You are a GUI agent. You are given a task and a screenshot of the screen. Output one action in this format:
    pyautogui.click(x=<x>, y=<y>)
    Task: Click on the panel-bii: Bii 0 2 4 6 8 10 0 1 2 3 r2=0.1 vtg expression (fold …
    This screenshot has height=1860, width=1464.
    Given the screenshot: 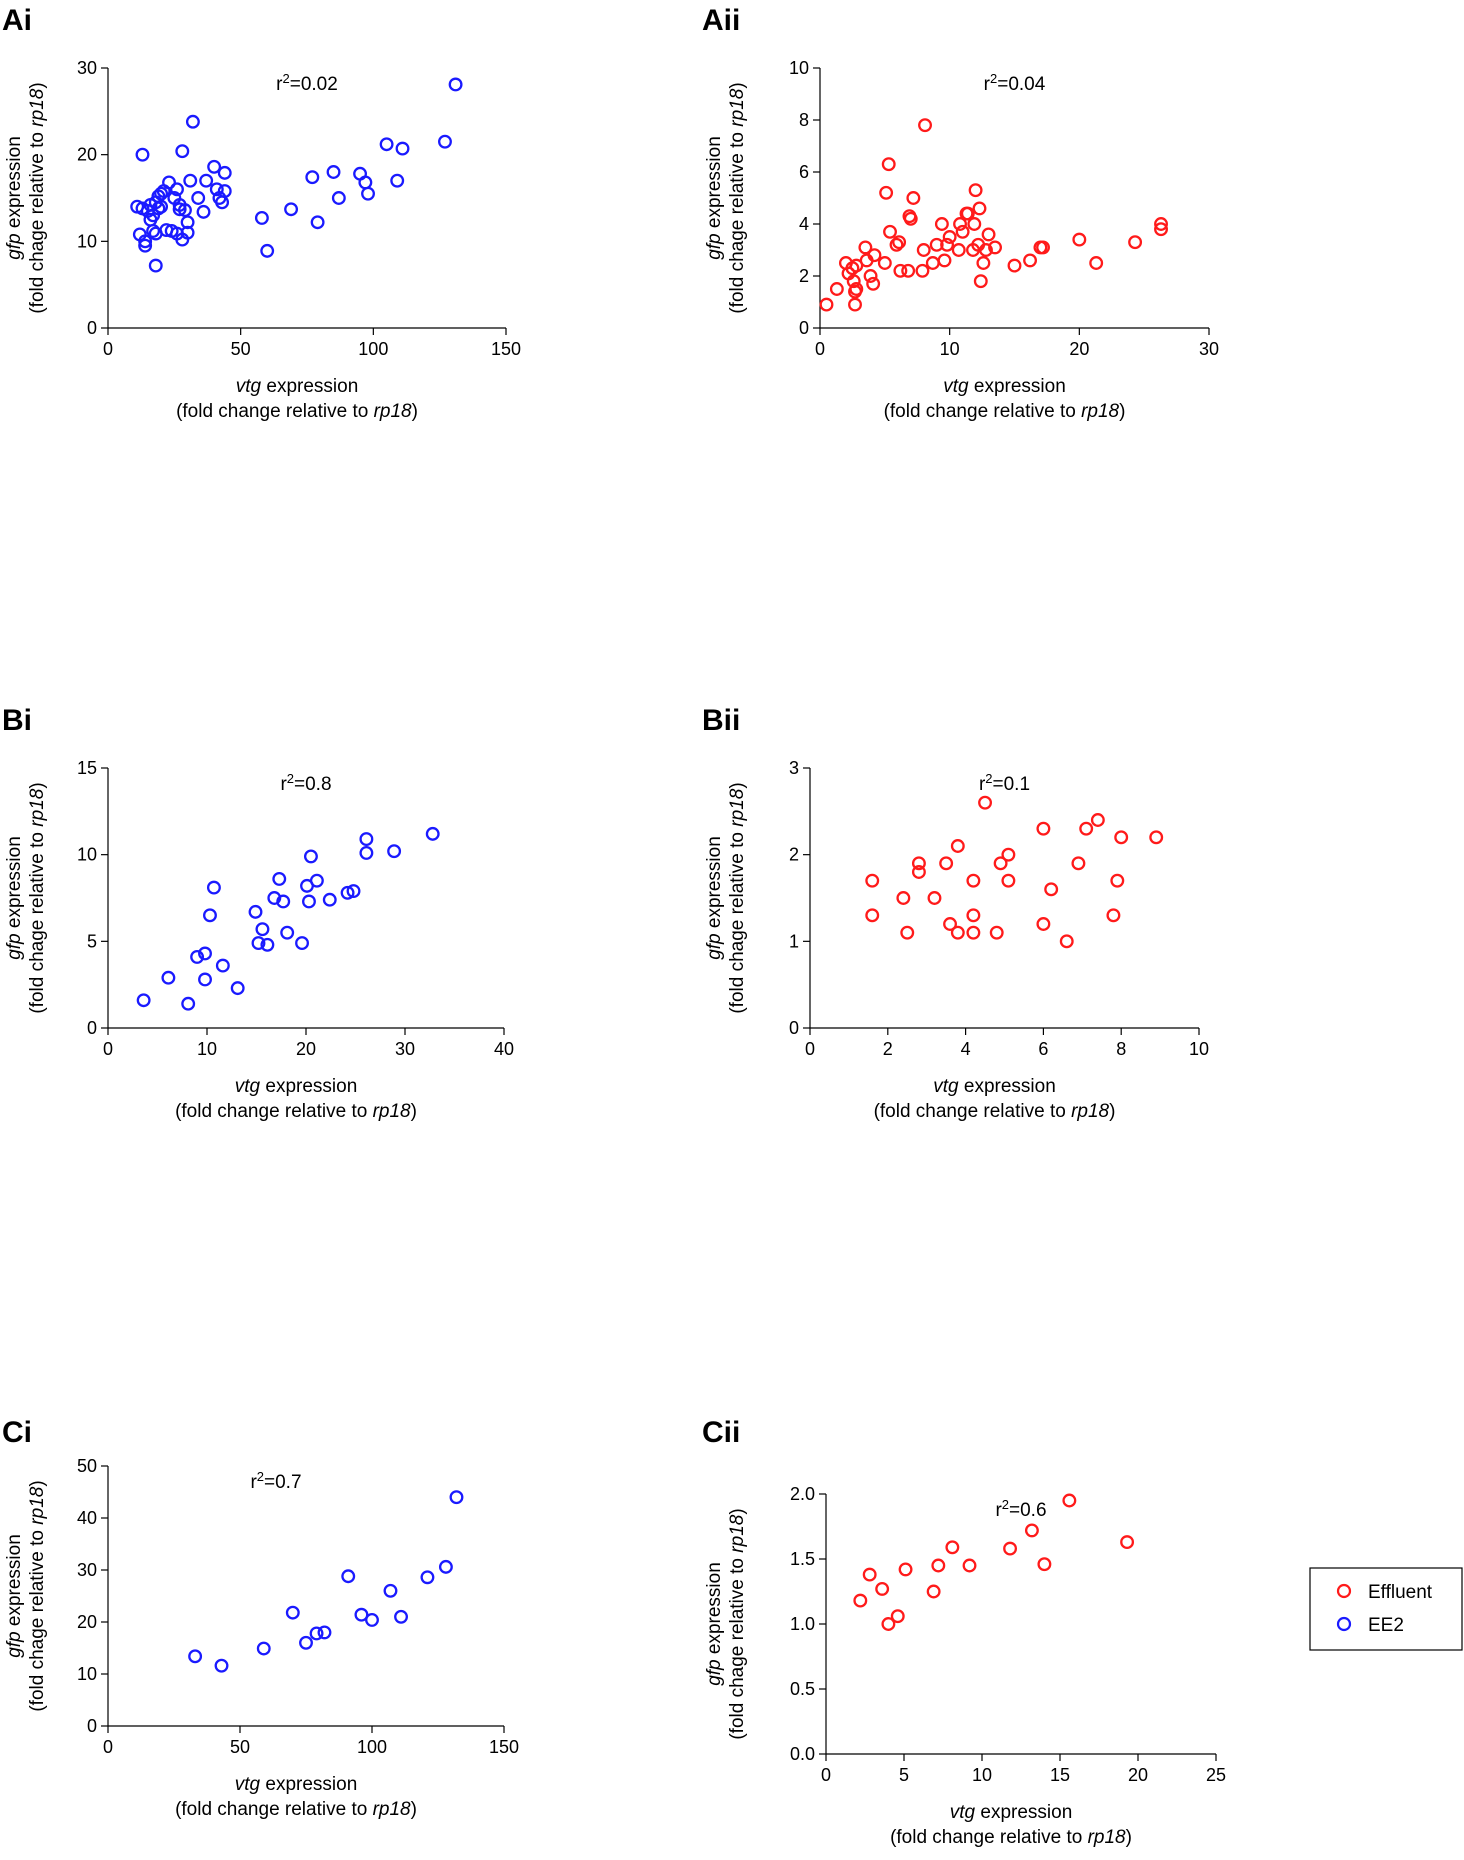 What is the action you would take?
    pyautogui.click(x=955, y=913)
    